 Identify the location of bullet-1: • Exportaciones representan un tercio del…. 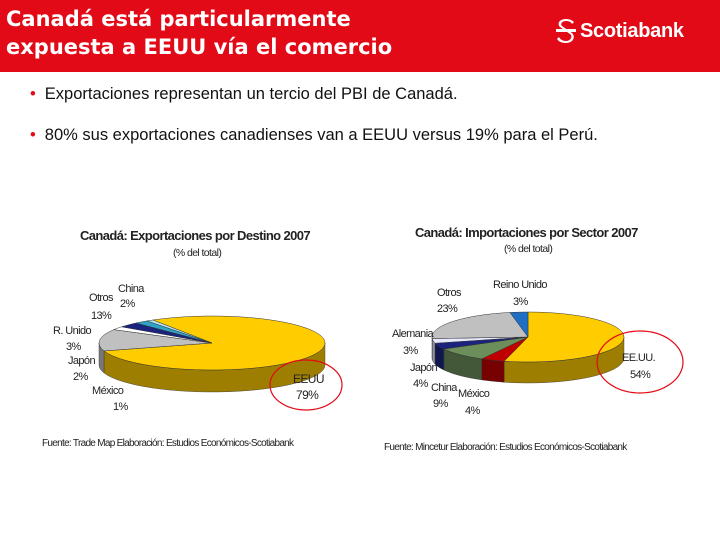
(244, 94).